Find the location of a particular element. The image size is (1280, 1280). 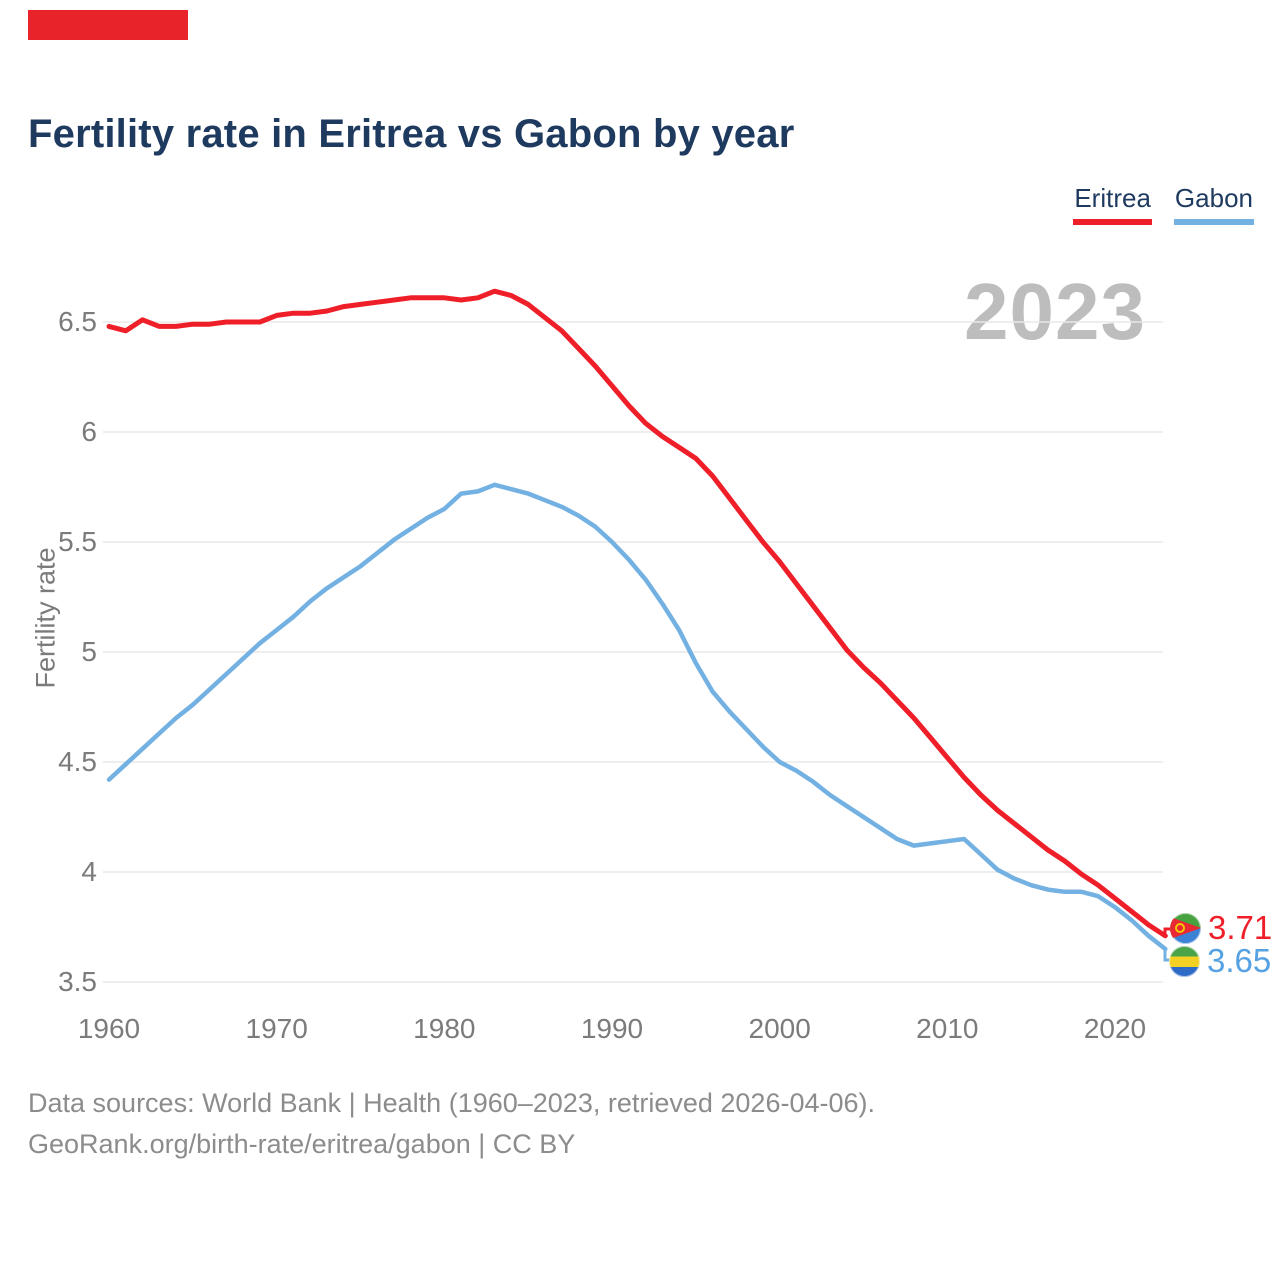

legend-underline-eritrea is located at coordinates (1112, 222).